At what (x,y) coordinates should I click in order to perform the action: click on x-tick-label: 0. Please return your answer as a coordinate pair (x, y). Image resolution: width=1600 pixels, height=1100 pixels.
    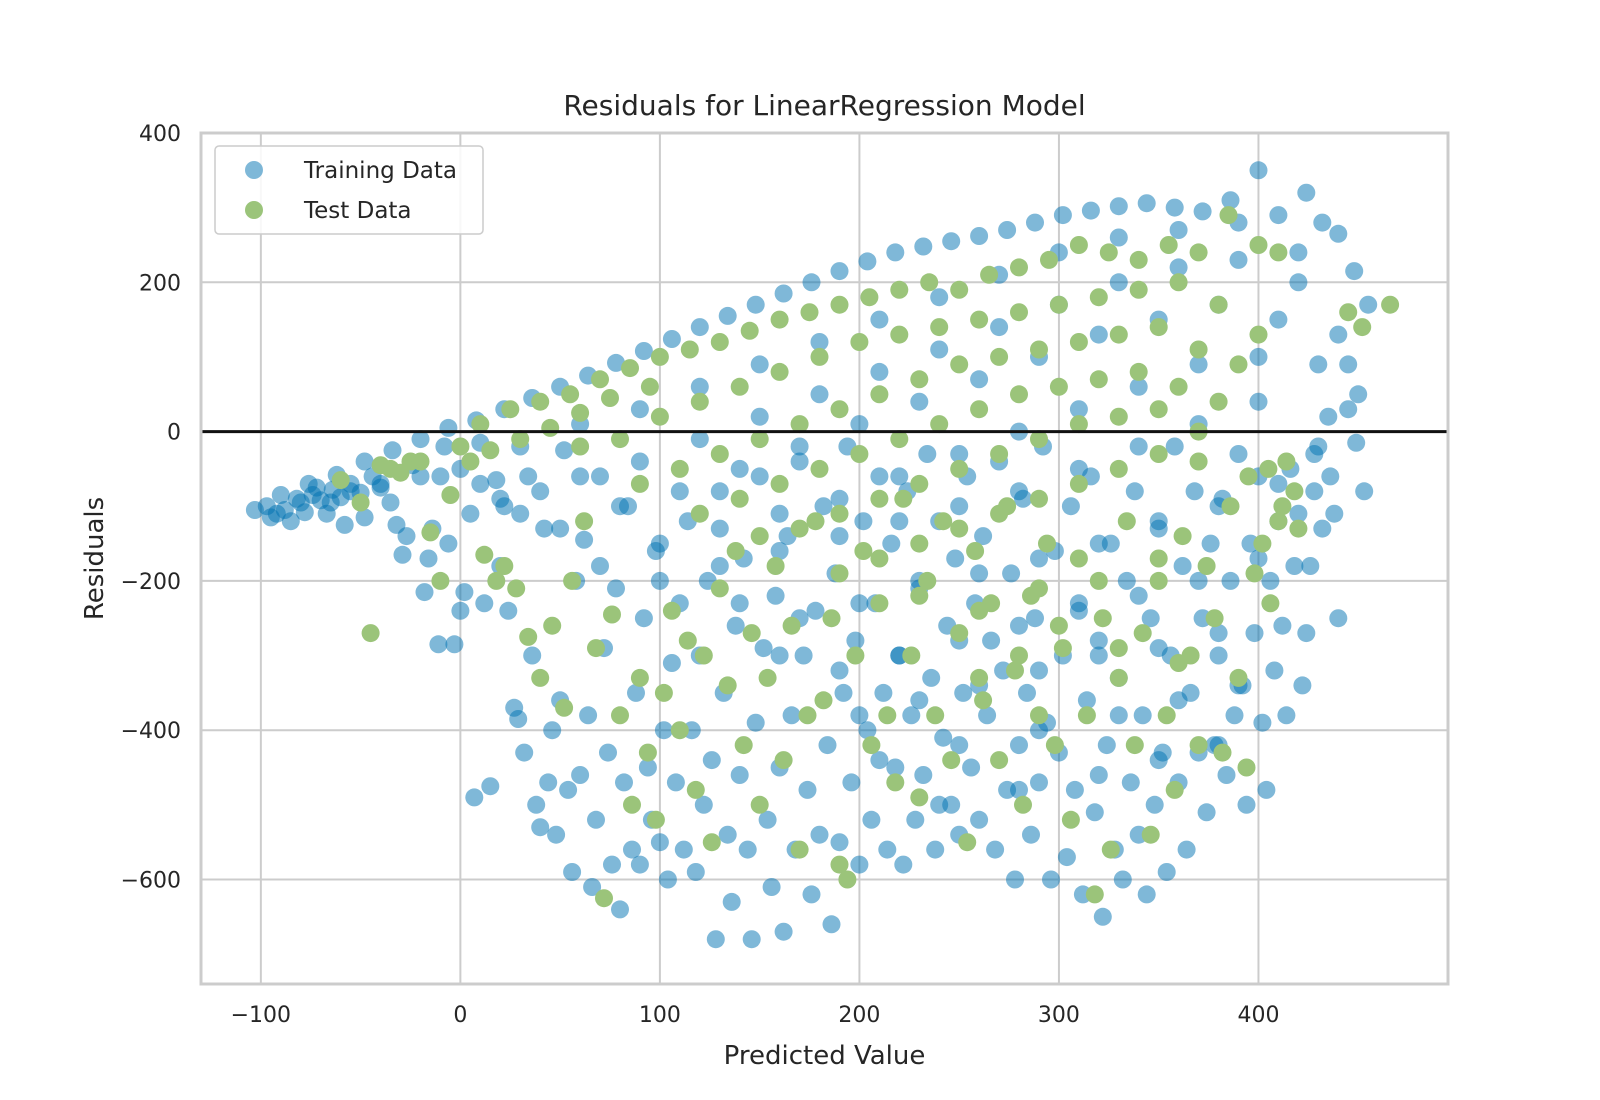
    Looking at the image, I should click on (460, 1015).